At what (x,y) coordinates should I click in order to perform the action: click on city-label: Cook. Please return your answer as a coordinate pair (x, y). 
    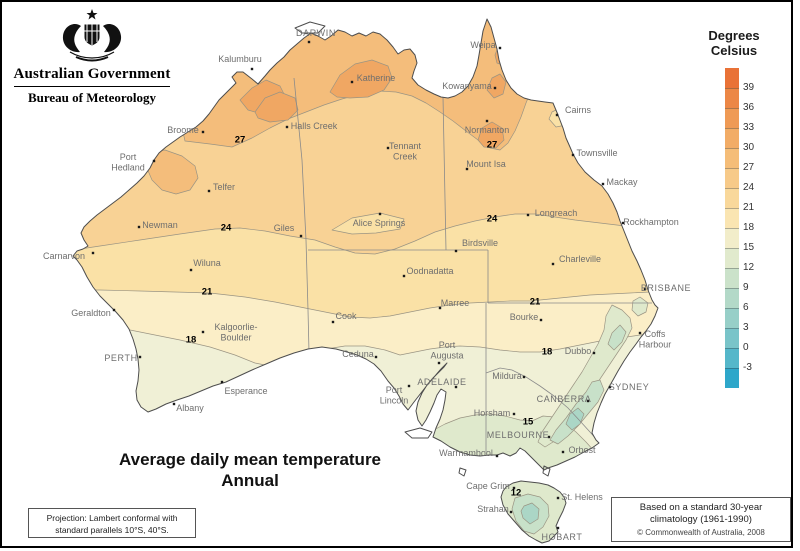
    Looking at the image, I should click on (346, 316).